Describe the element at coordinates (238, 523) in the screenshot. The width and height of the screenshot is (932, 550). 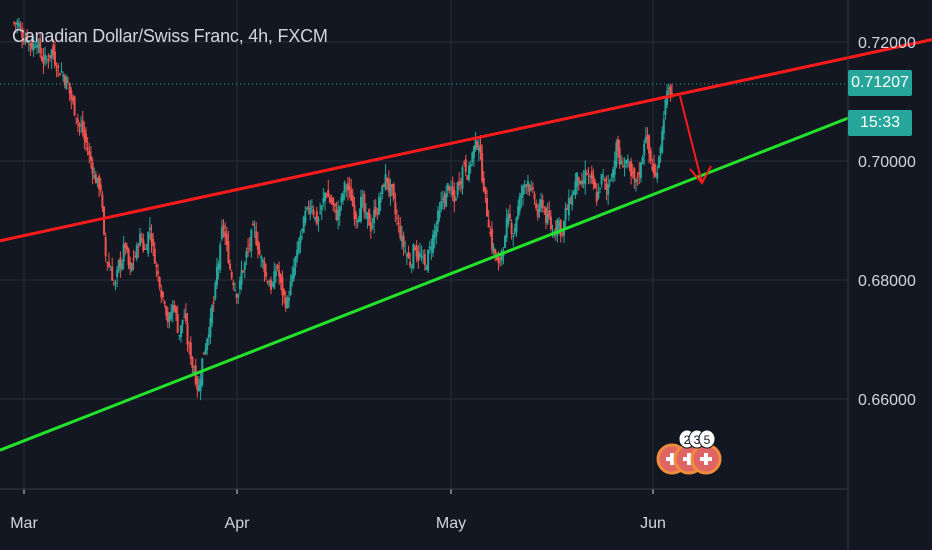
I see `x-tick-label: Apr` at that location.